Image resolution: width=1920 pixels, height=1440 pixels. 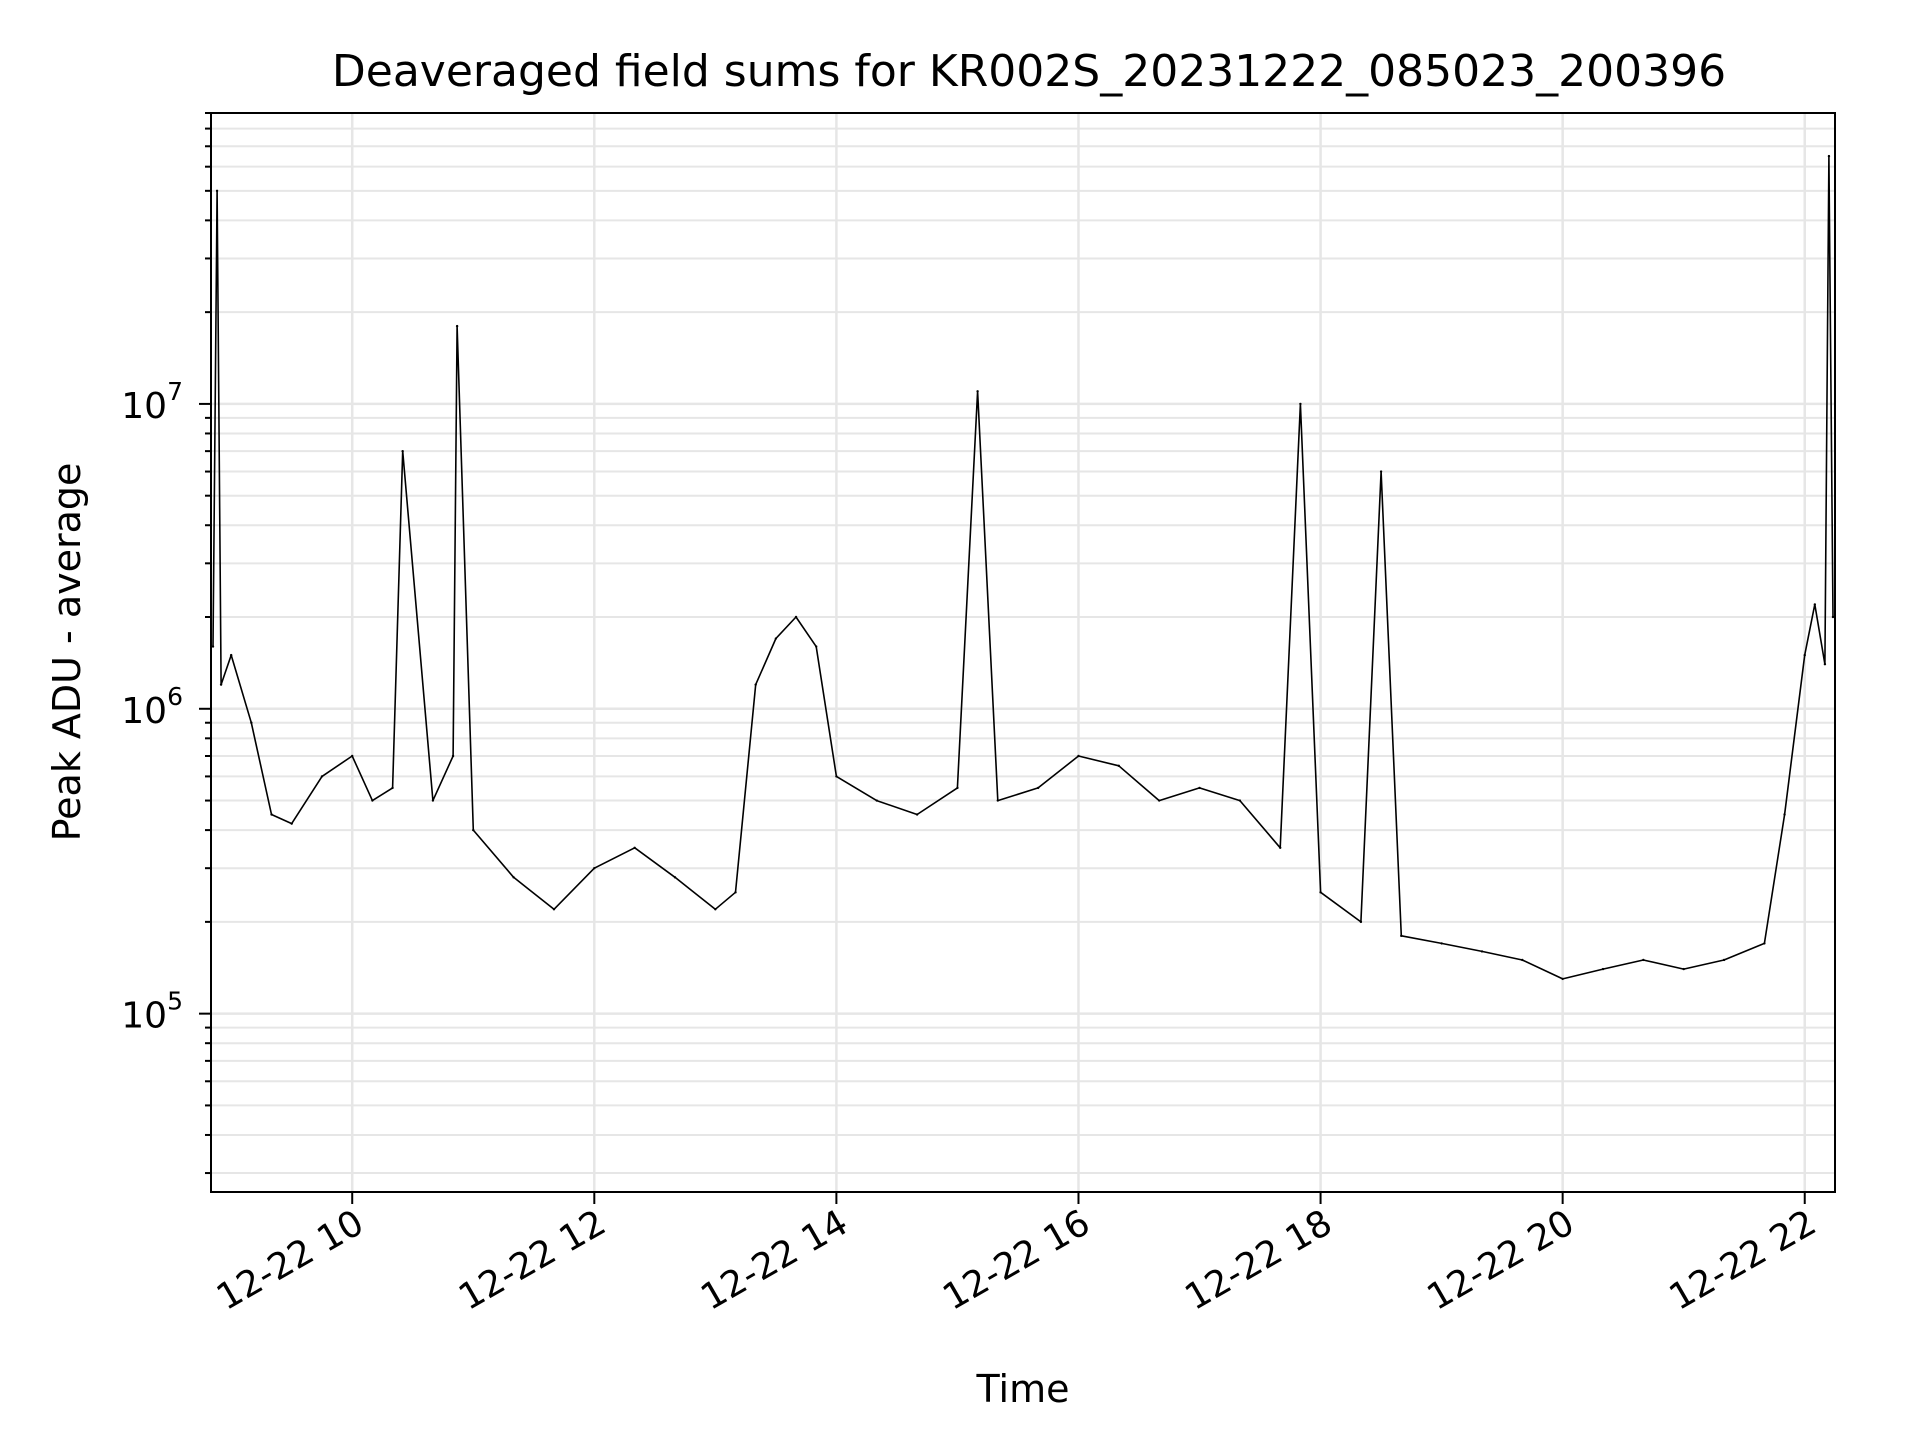 I want to click on y-tick-label: 10⁷, so click(x=152, y=402).